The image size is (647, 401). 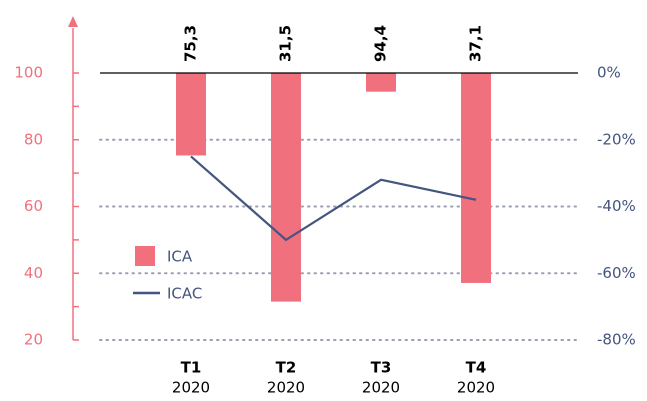 What do you see at coordinates (33, 139) in the screenshot?
I see `y-tick-label: 80` at bounding box center [33, 139].